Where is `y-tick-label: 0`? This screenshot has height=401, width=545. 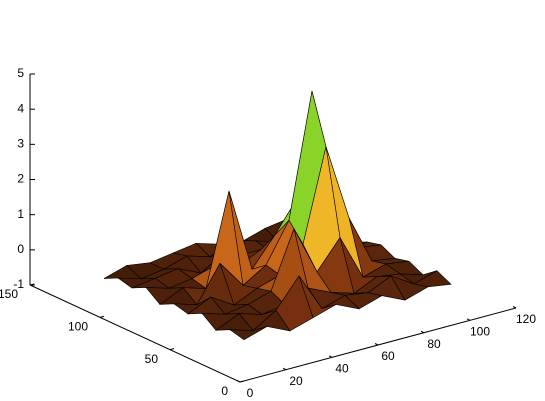
y-tick-label: 0 is located at coordinates (224, 391).